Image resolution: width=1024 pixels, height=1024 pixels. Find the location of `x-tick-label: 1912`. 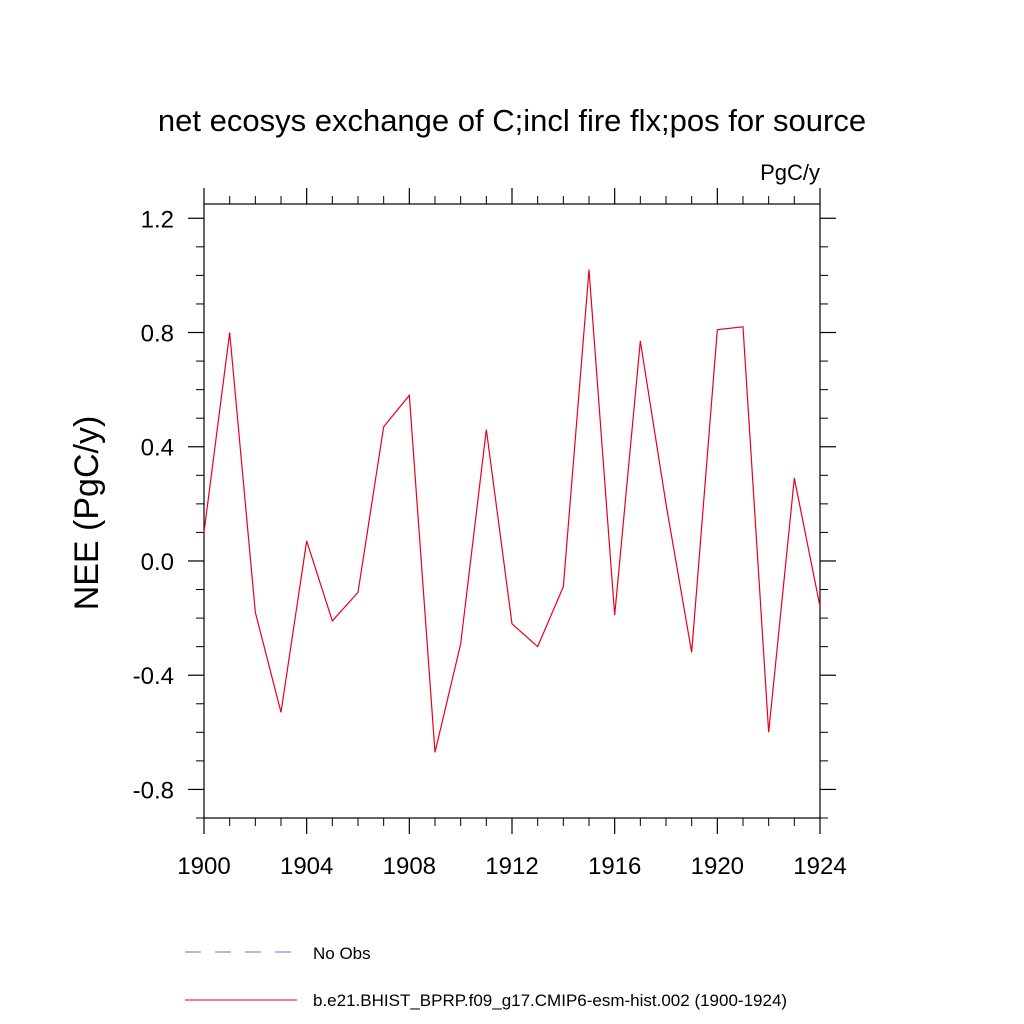

x-tick-label: 1912 is located at coordinates (511, 866).